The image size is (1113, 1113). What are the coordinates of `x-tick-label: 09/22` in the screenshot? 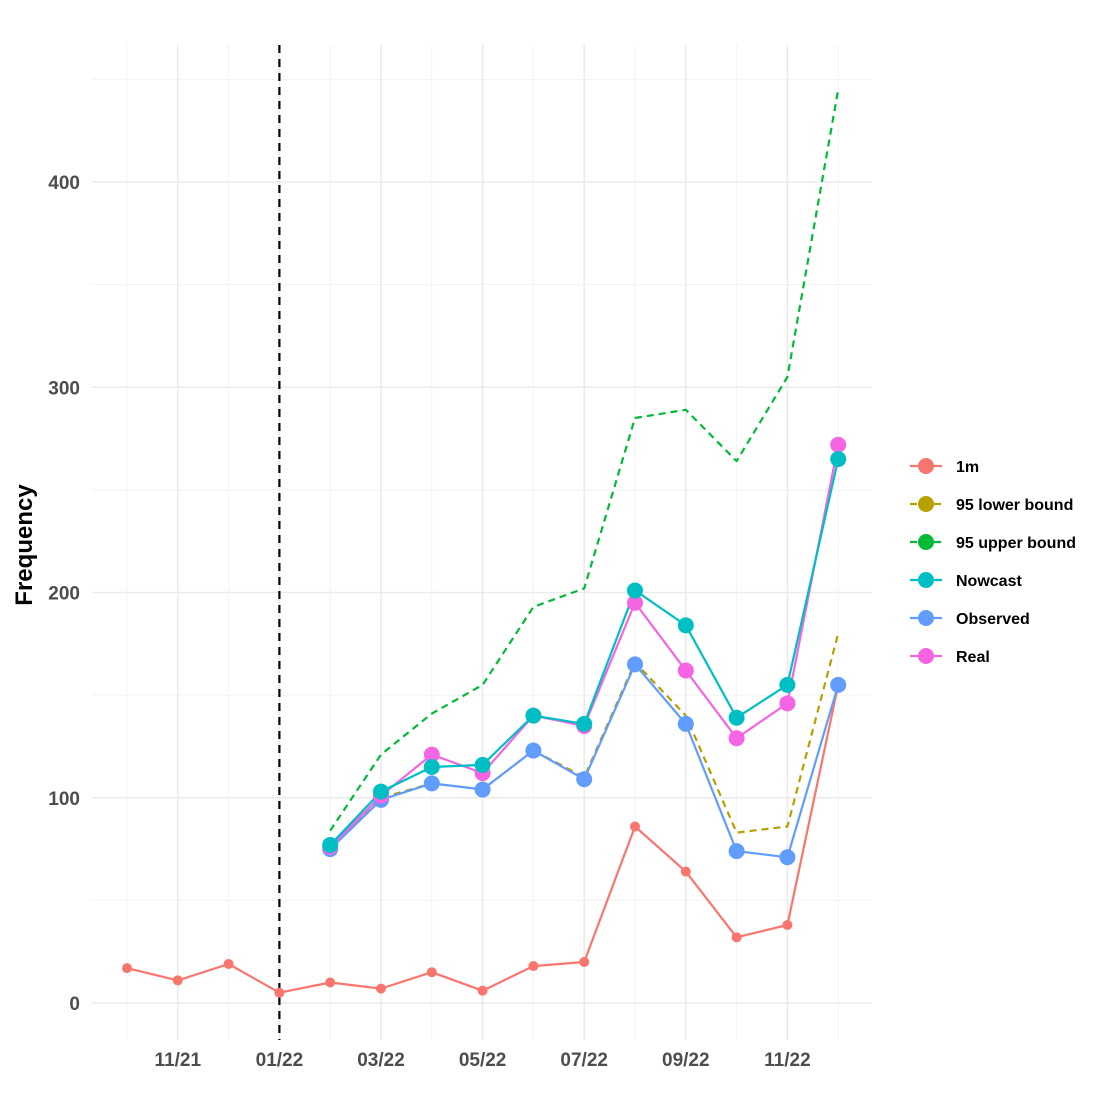 It's located at (686, 1060).